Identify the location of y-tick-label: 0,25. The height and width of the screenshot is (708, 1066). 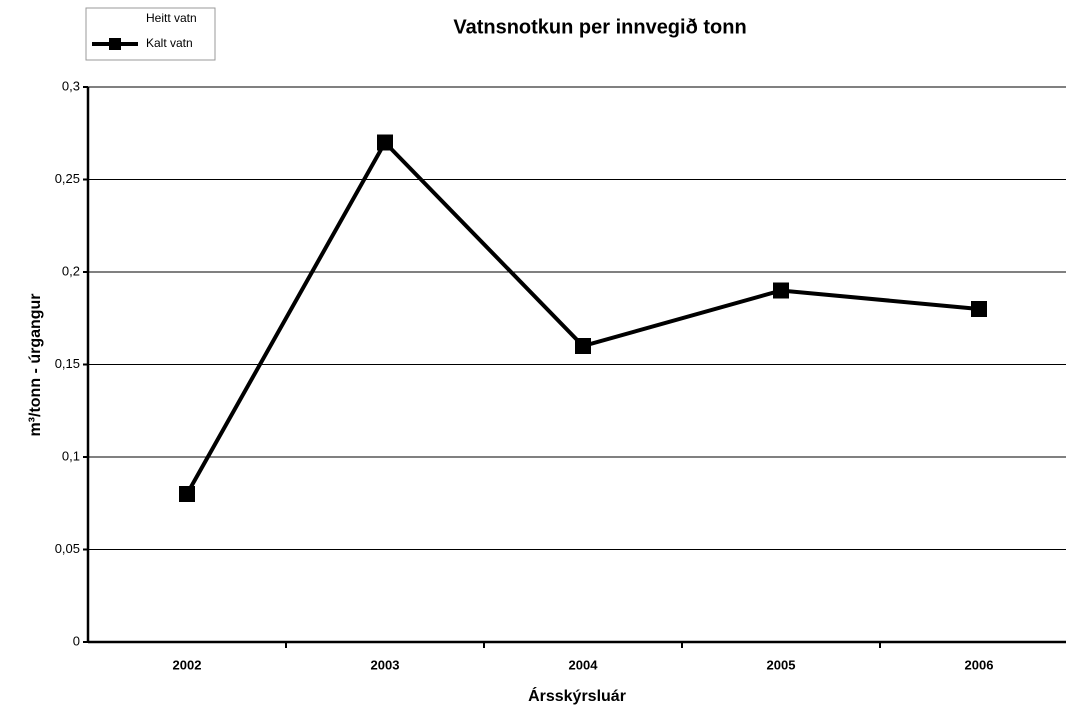
(67, 178).